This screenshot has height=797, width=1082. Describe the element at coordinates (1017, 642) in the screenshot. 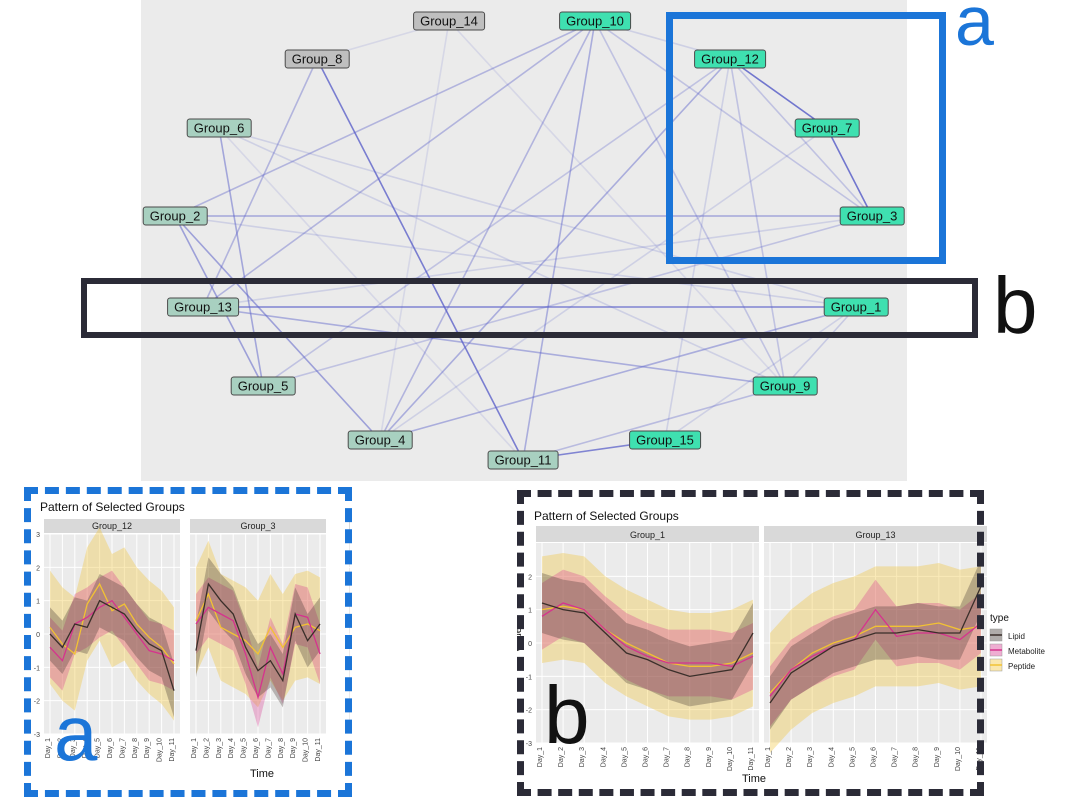

I see `legend: type Lipid Metabolite Peptide` at that location.